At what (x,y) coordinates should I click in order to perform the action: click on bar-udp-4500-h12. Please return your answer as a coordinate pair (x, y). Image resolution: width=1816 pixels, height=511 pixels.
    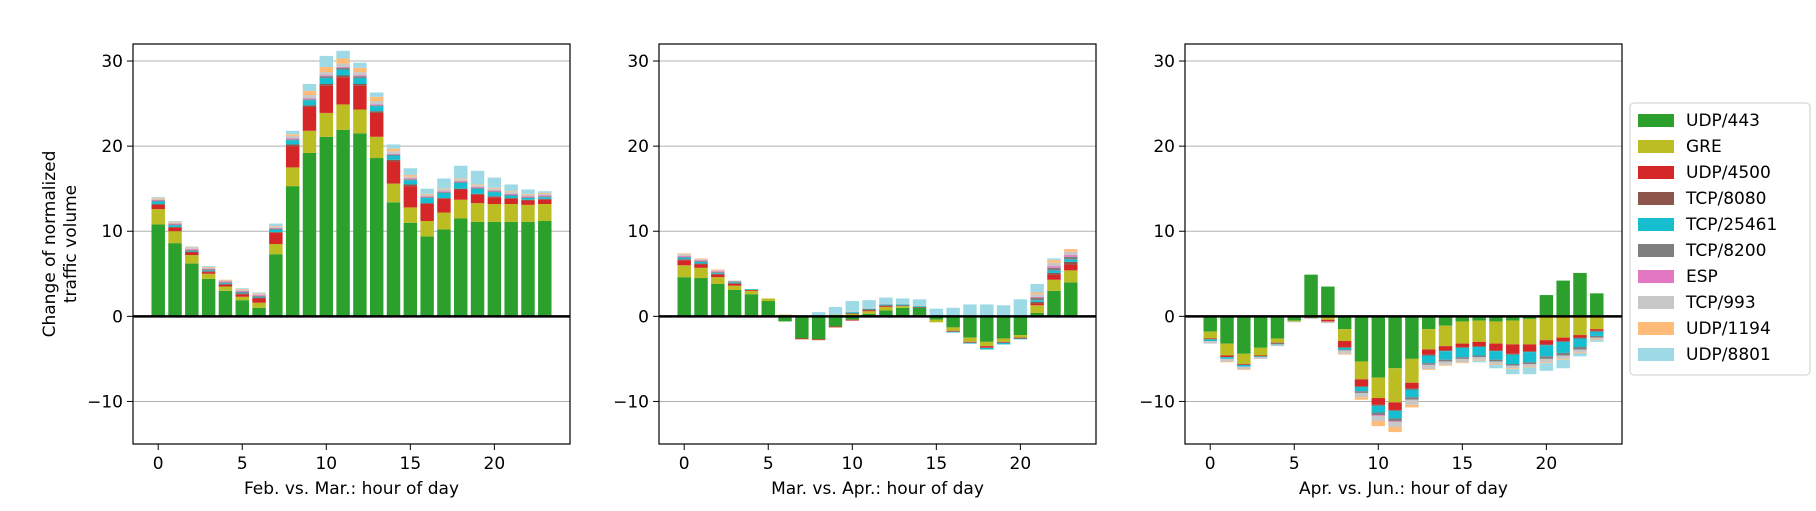
    Looking at the image, I should click on (360, 97).